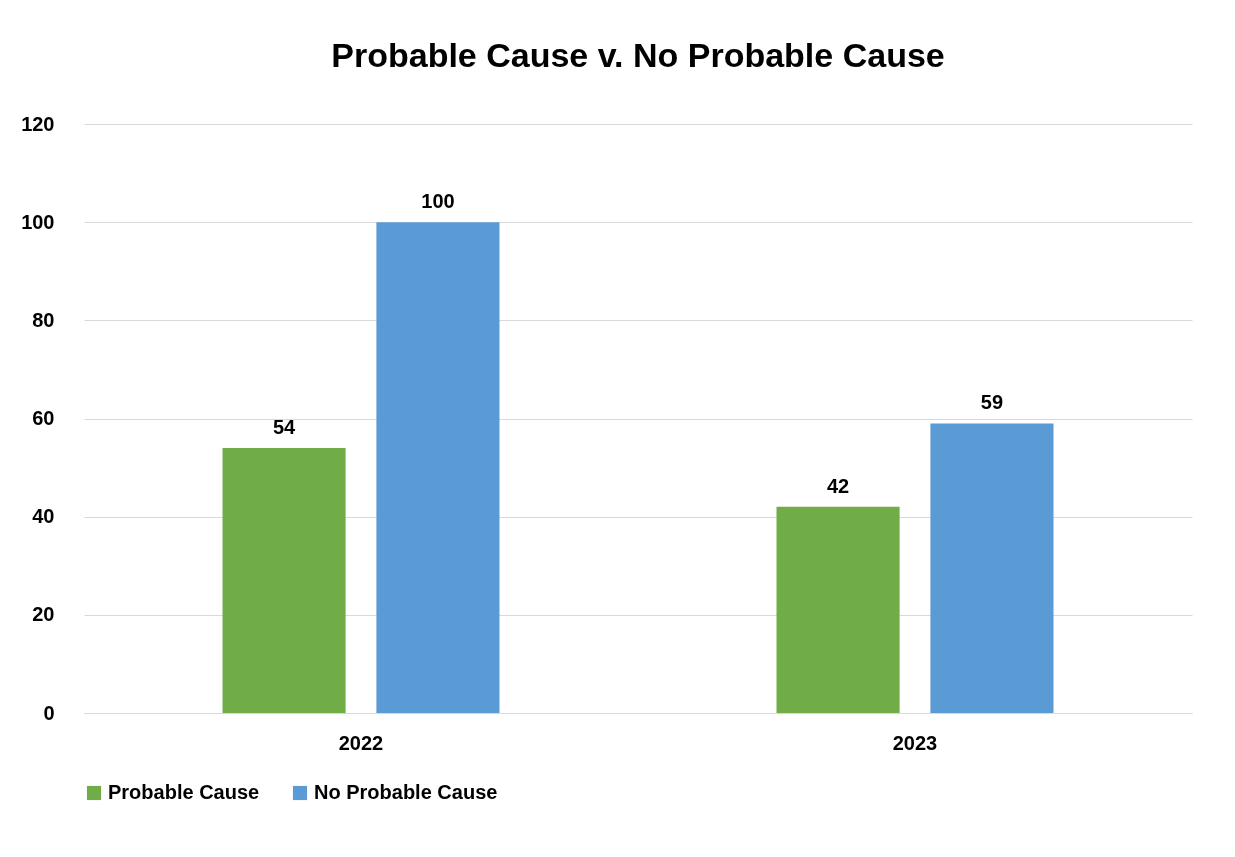  Describe the element at coordinates (284, 426) in the screenshot. I see `data-label: 54` at that location.